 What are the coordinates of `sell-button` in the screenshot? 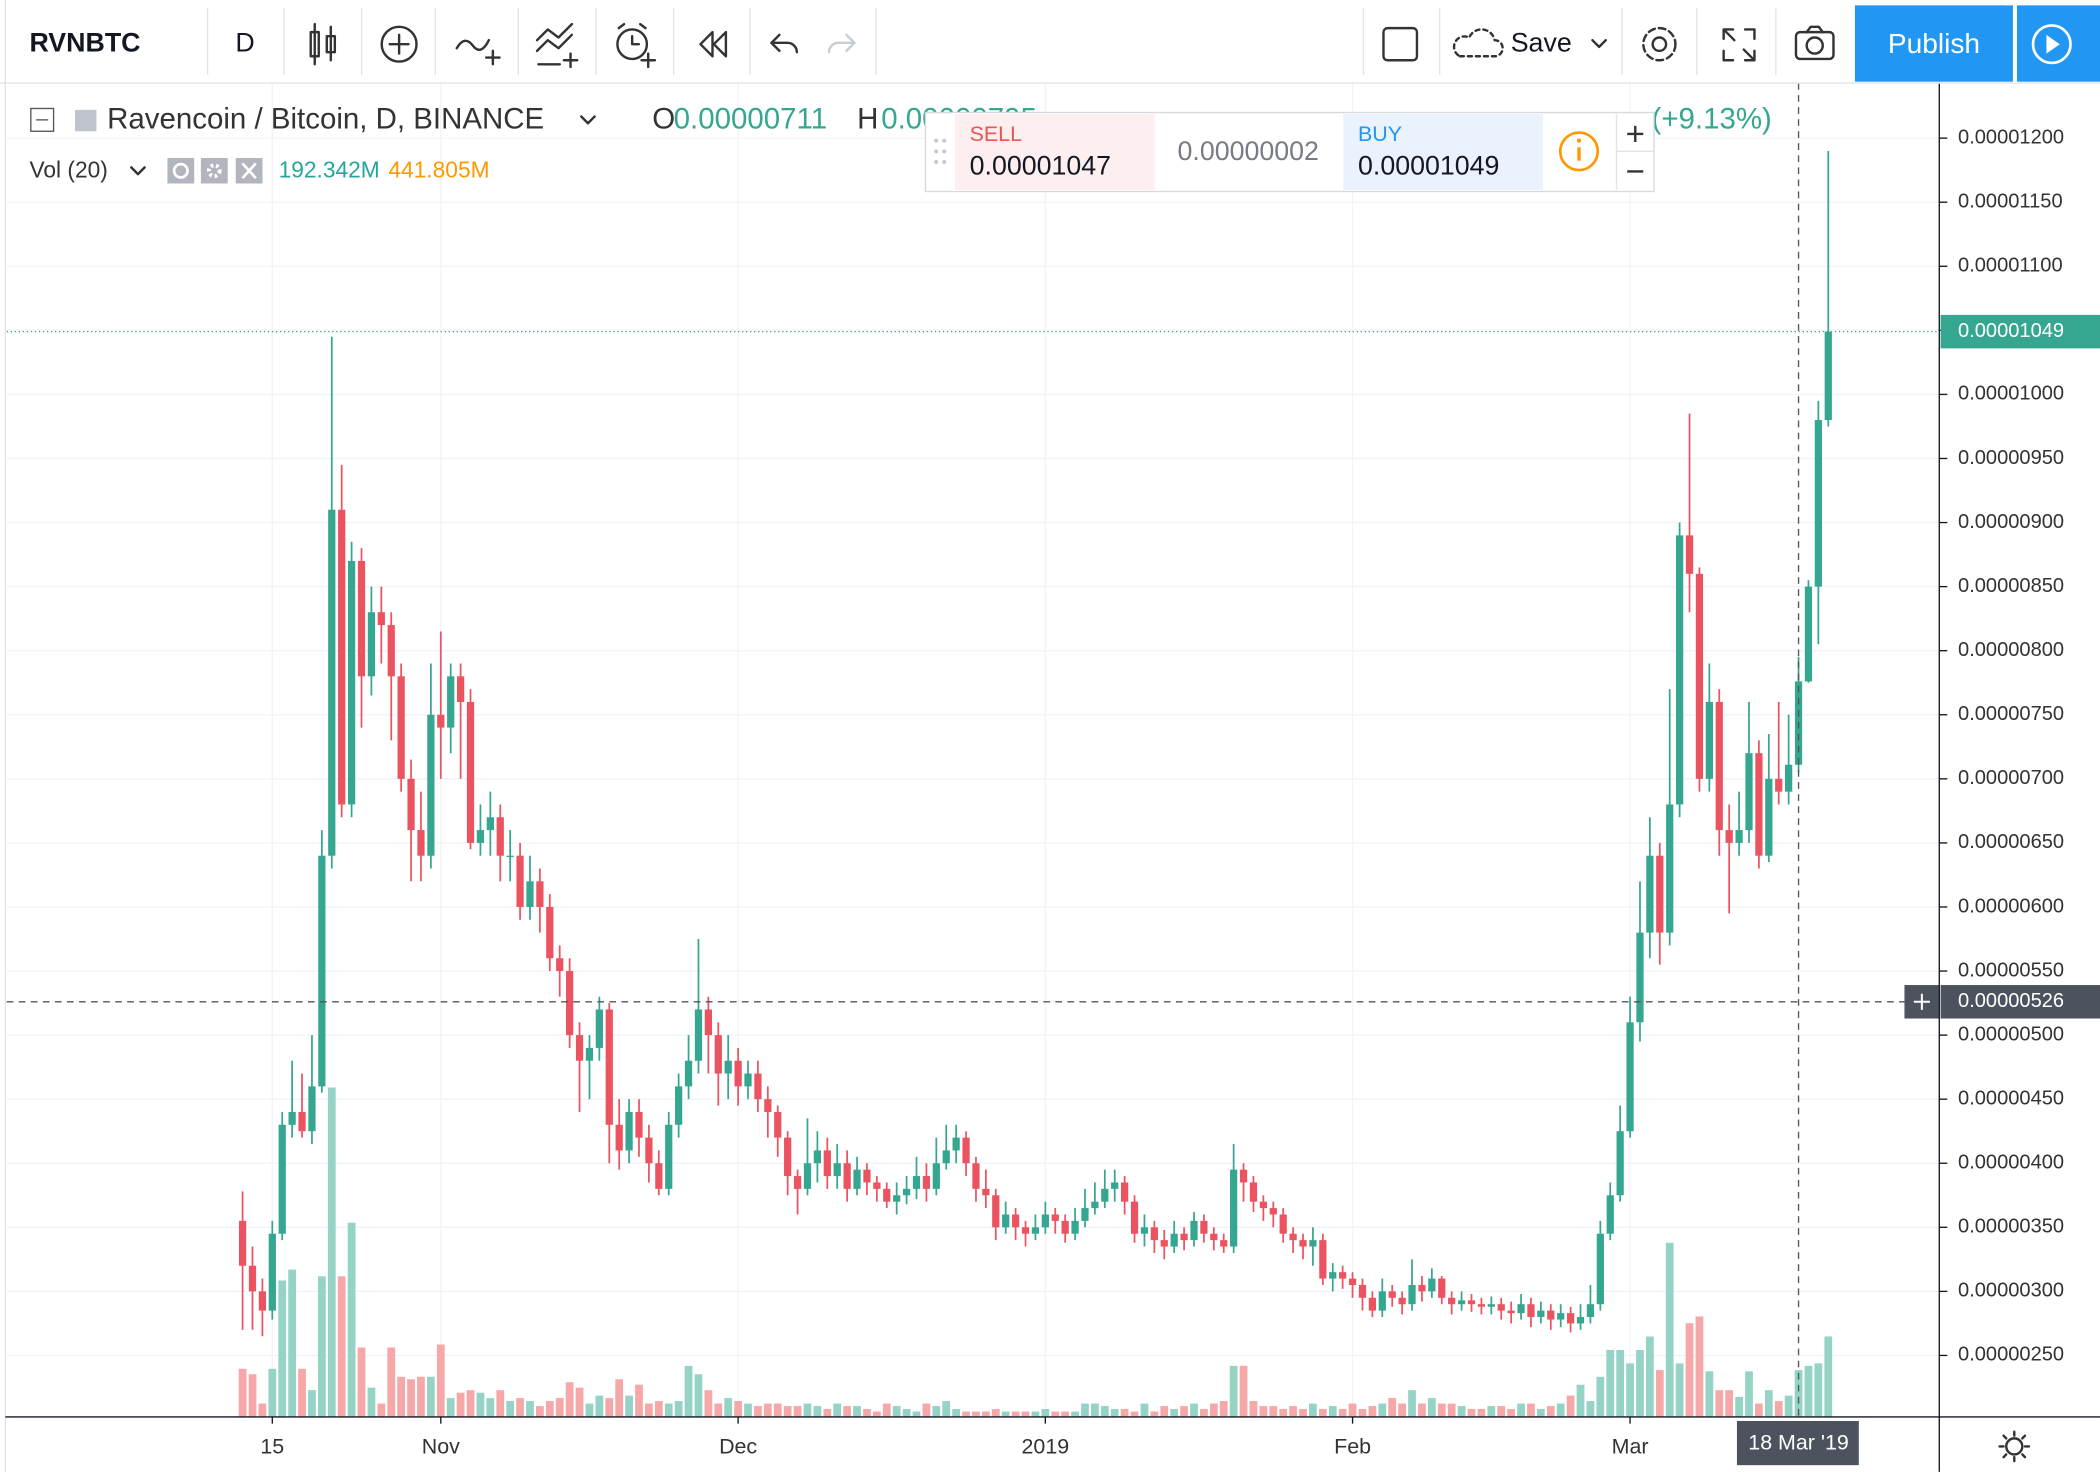 It's located at (1054, 152).